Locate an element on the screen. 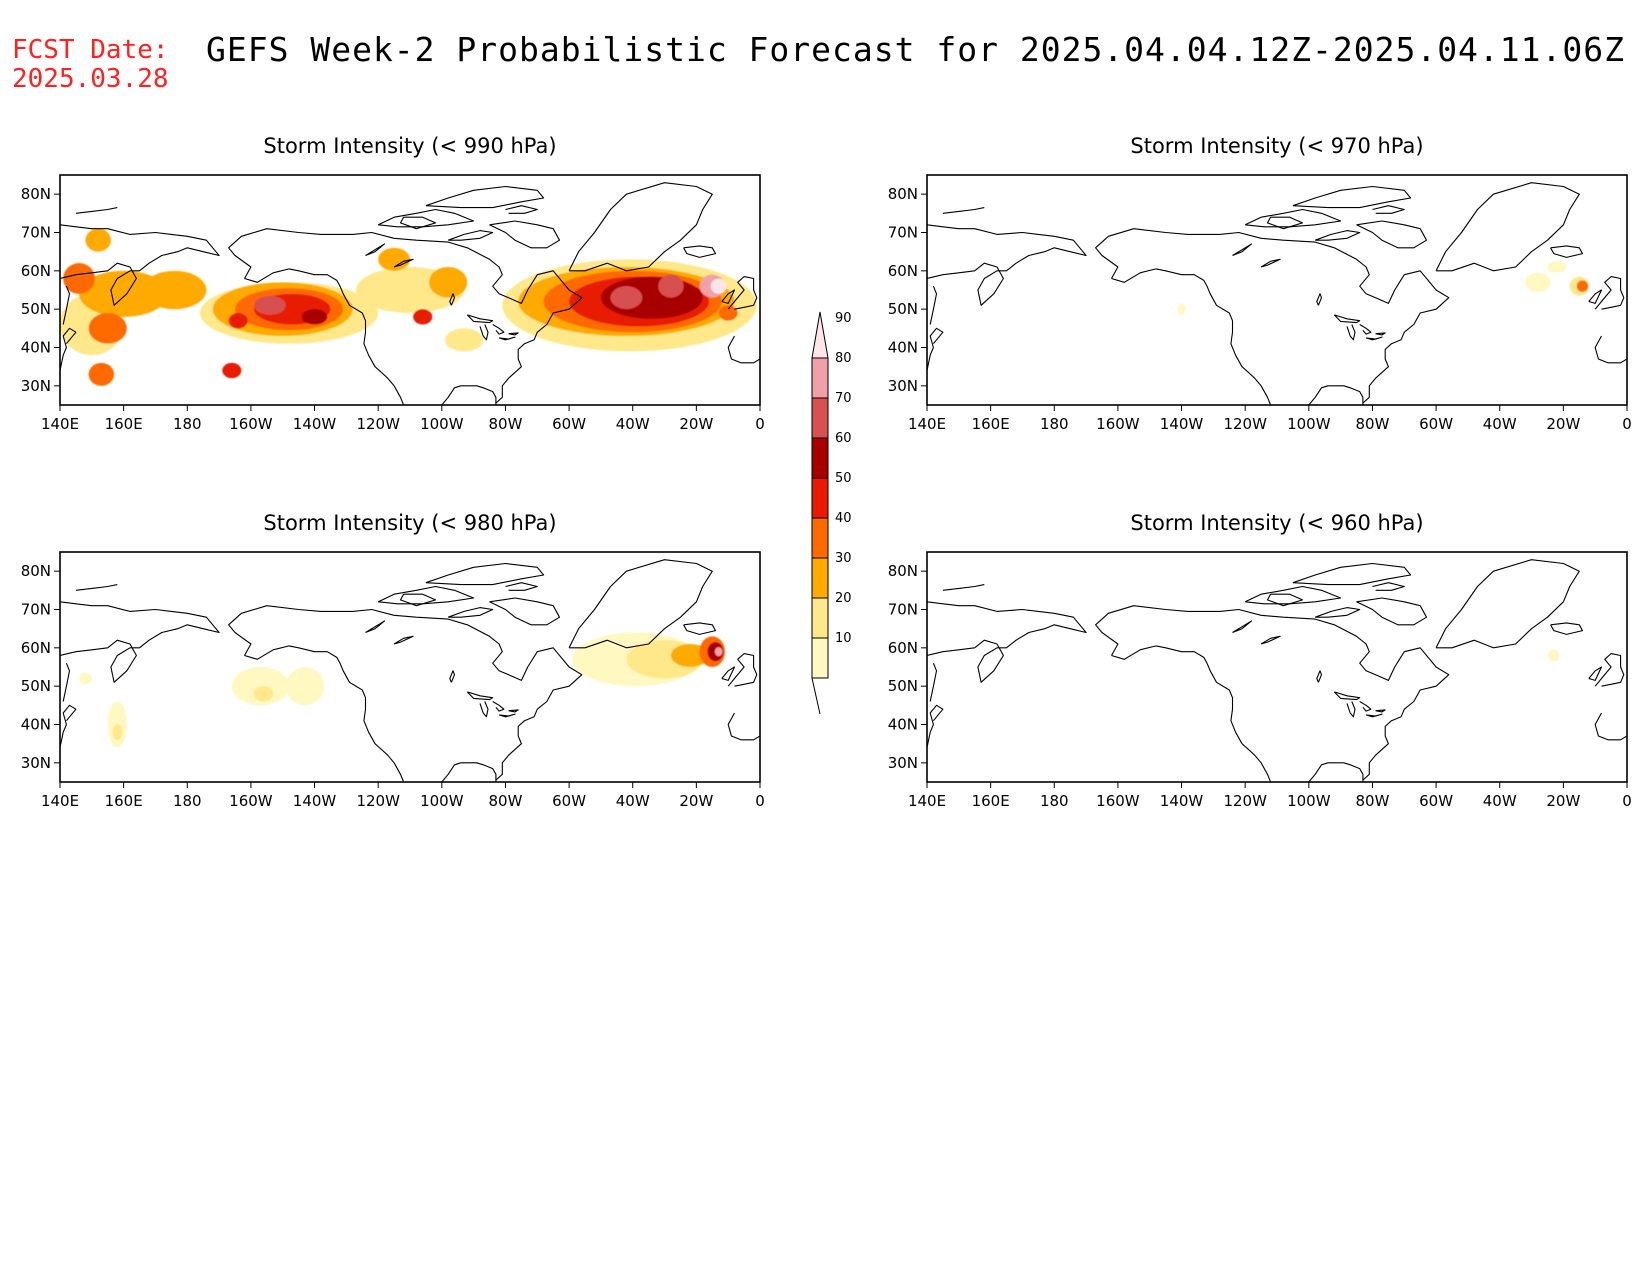 The width and height of the screenshot is (1650, 1275). y-tick-label: 50N is located at coordinates (903, 309).